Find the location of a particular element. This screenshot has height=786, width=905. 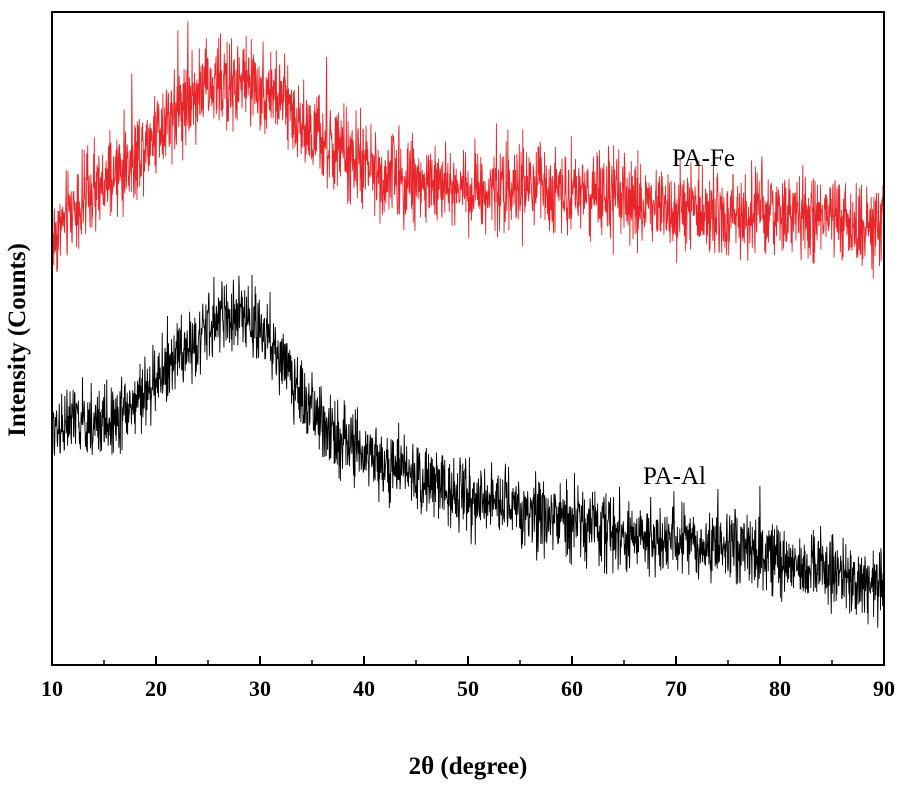

x-tick-label: 90 is located at coordinates (884, 688).